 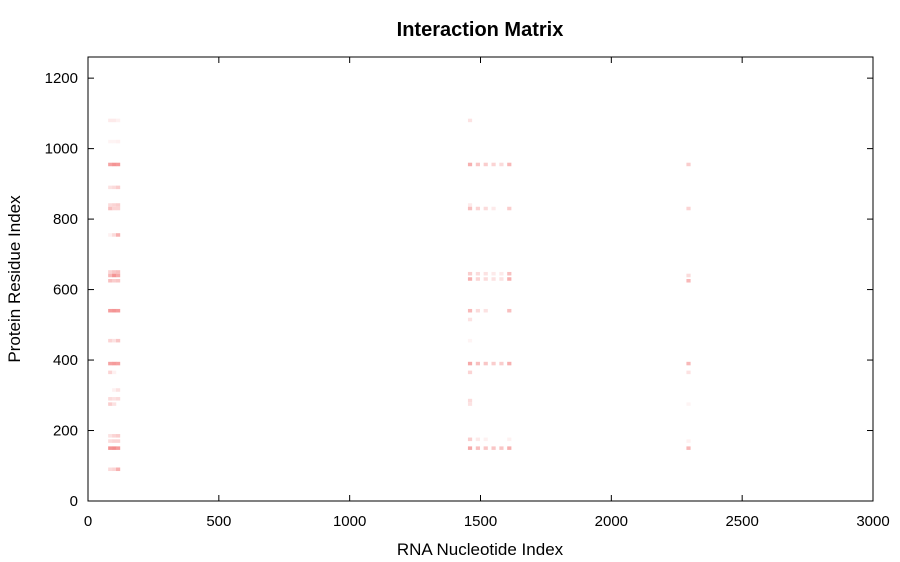 What do you see at coordinates (14, 279) in the screenshot?
I see `y-axis-label: Protein Residue Index` at bounding box center [14, 279].